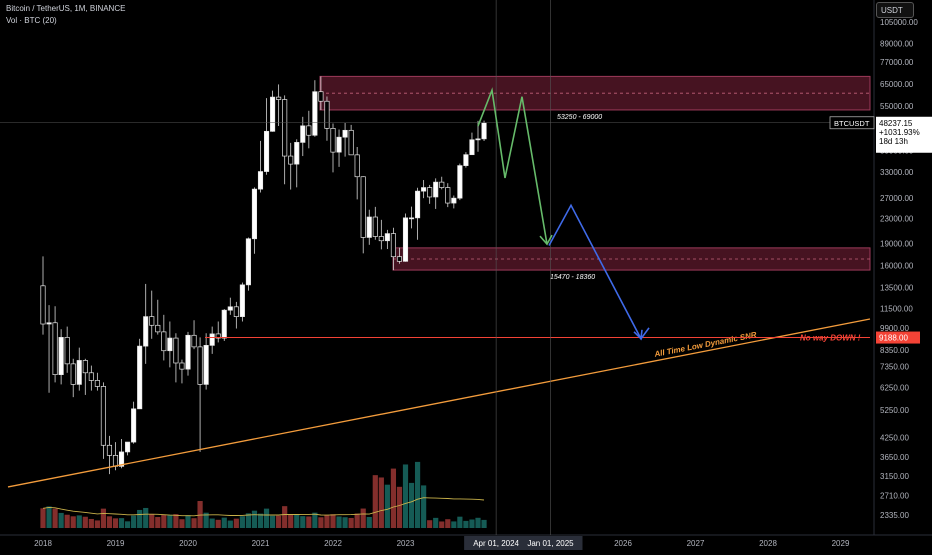  What do you see at coordinates (768, 543) in the screenshot?
I see `time-tick-label: 2028` at bounding box center [768, 543].